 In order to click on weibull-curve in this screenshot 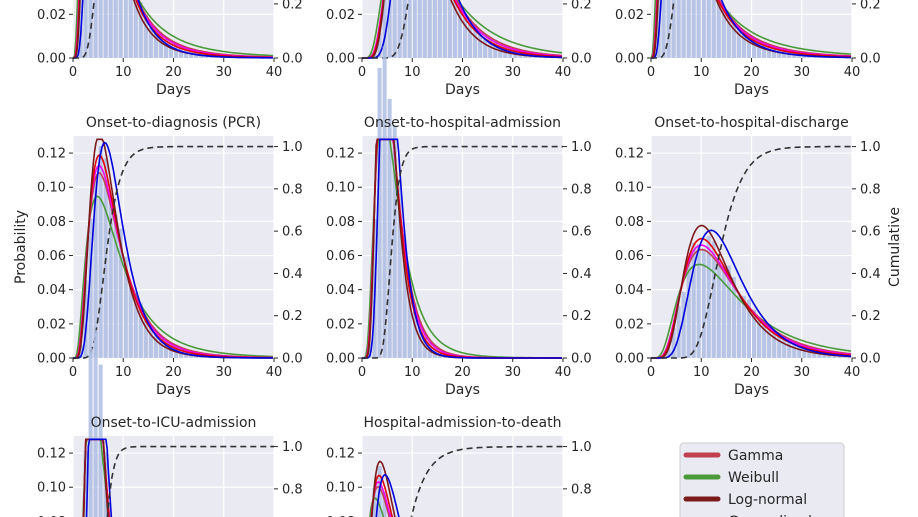, I will do `click(751, 29)`.